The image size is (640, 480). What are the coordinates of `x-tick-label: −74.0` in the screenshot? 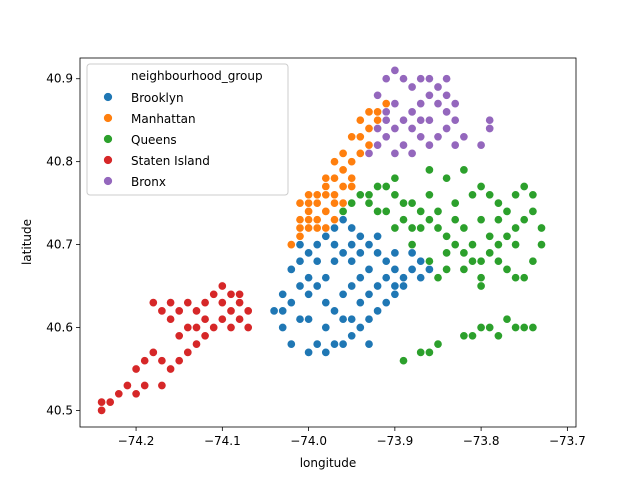 It's located at (308, 441).